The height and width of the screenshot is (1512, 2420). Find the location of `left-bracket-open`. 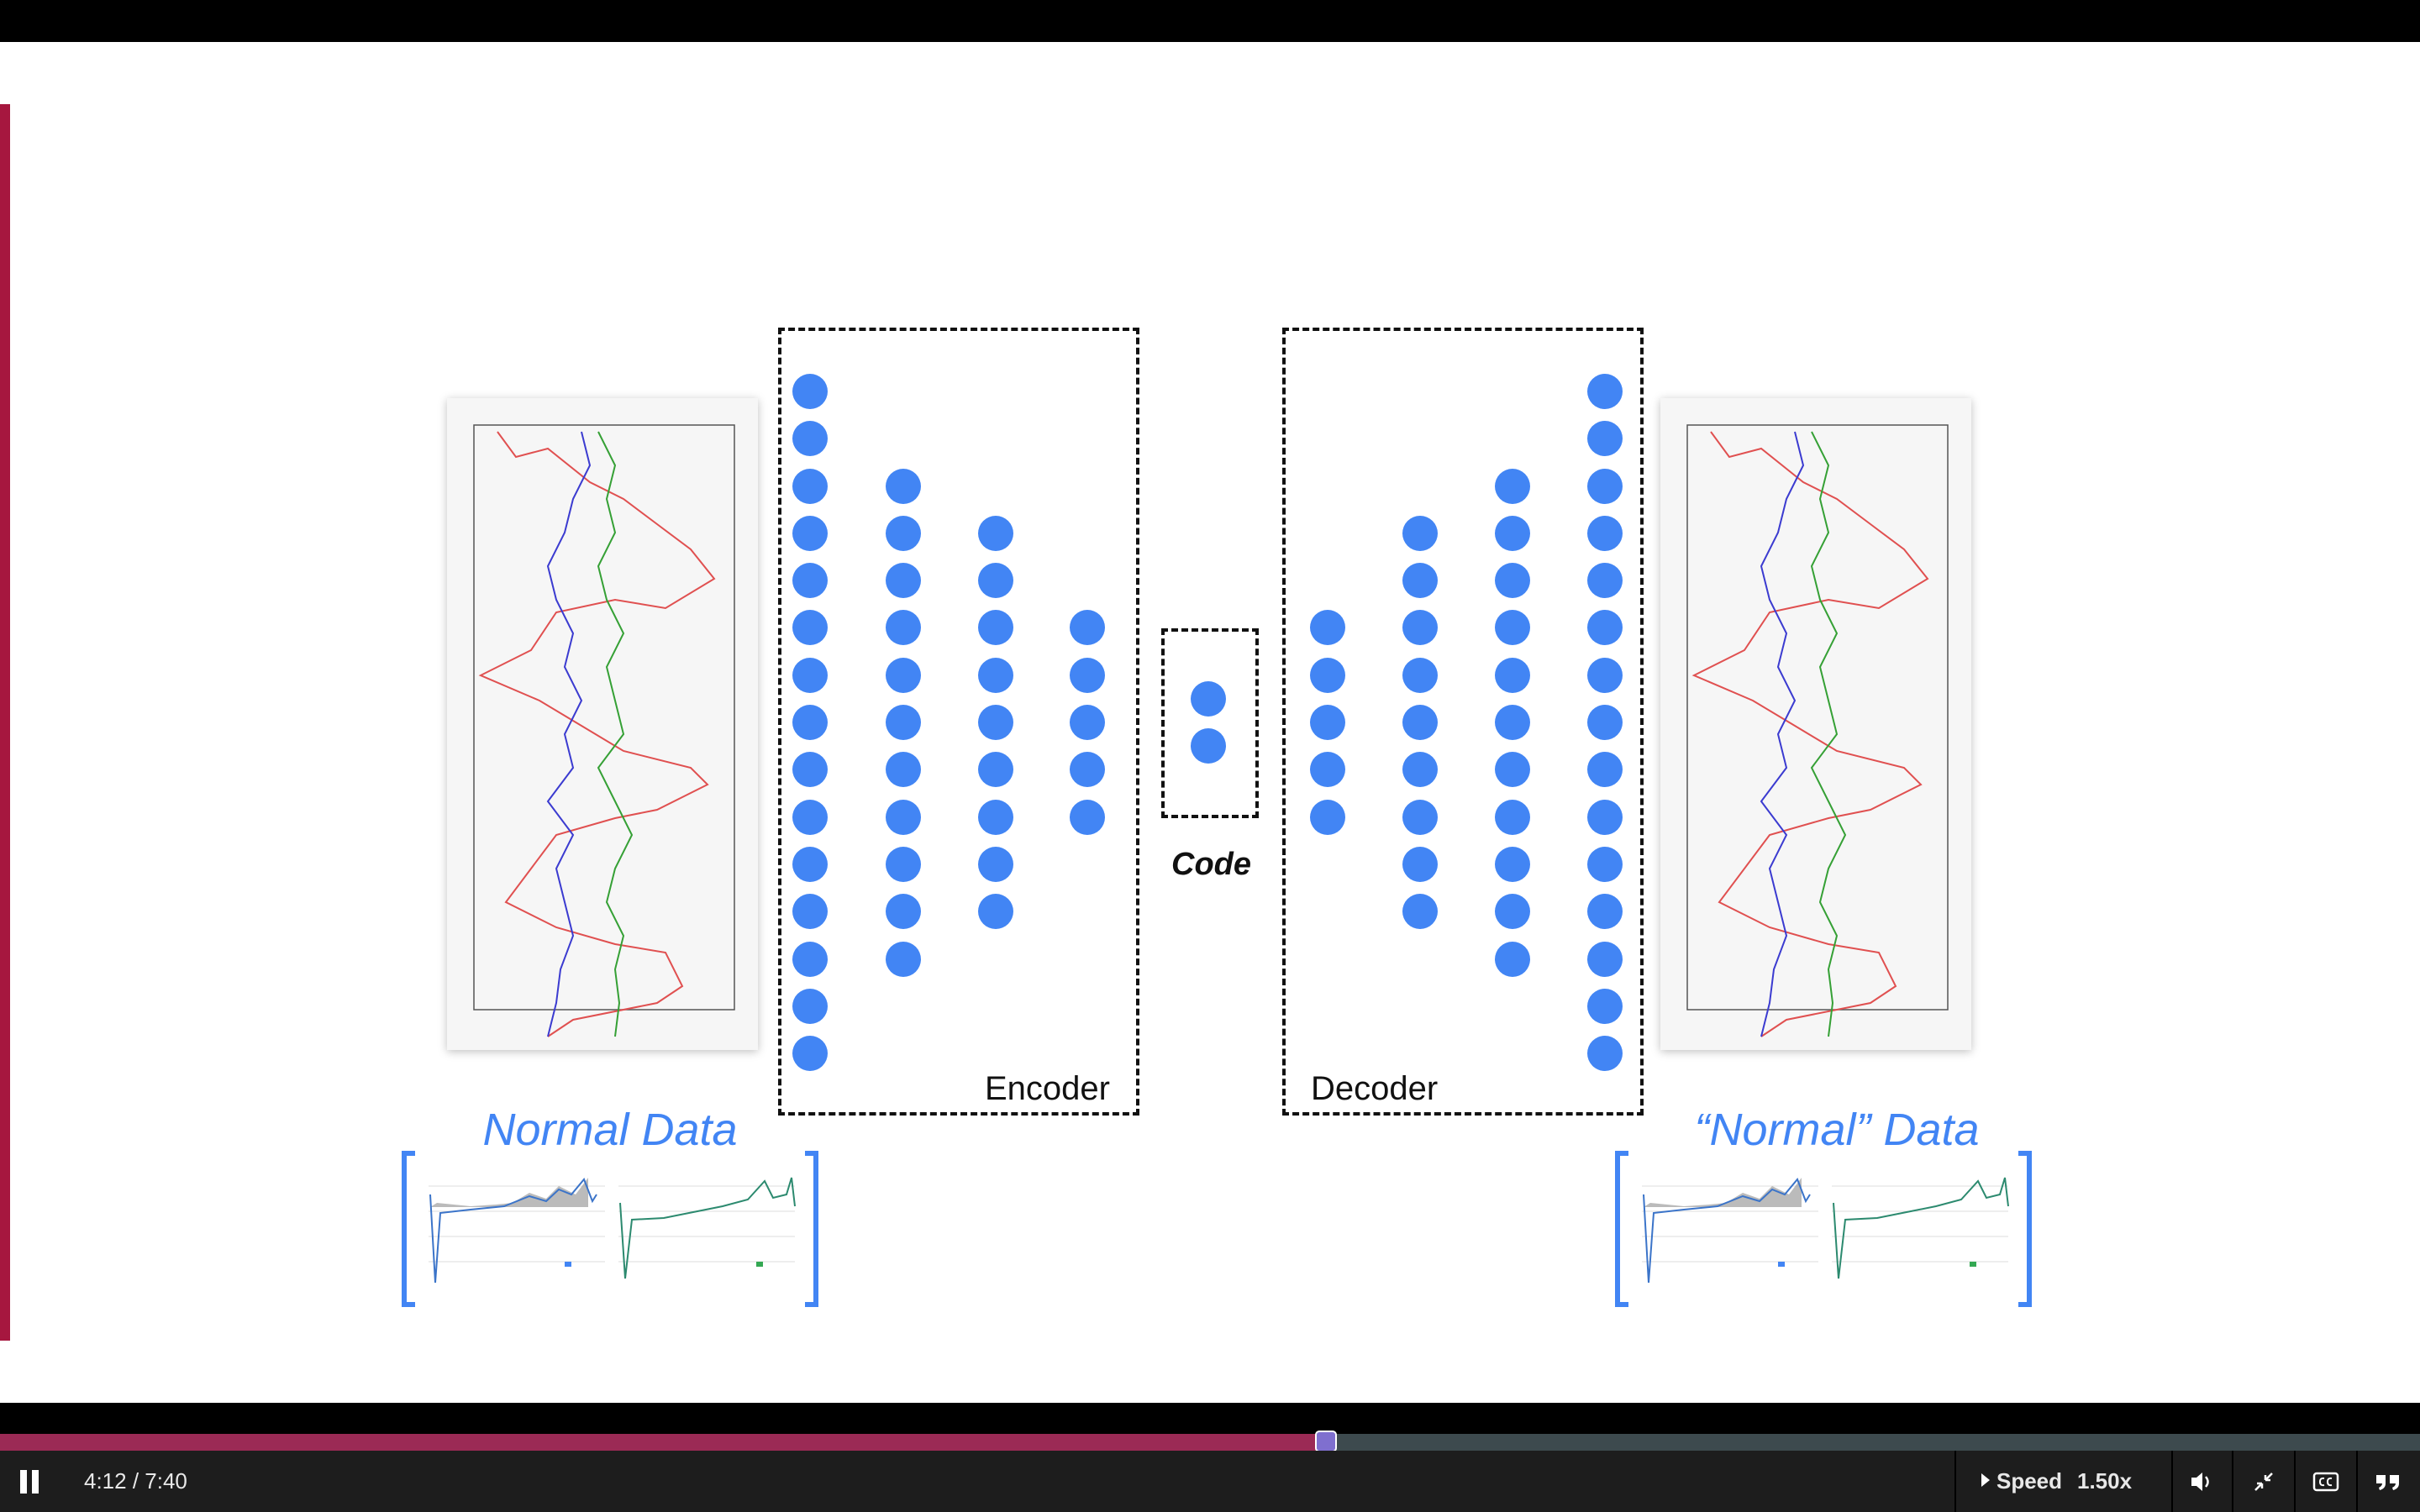

left-bracket-open is located at coordinates (408, 1229).